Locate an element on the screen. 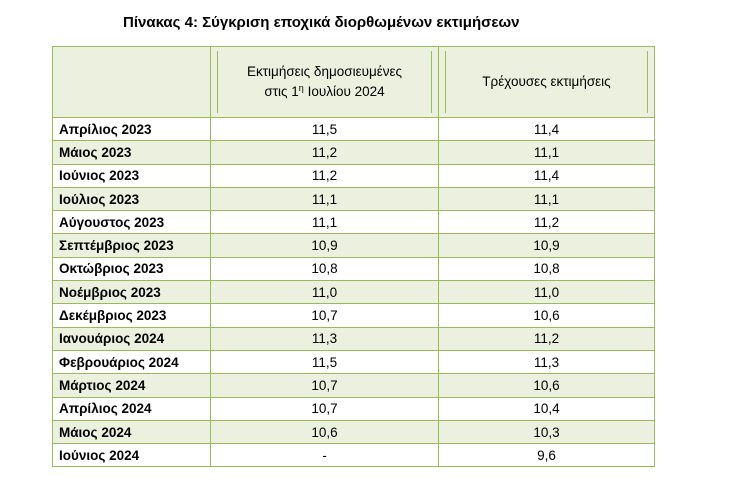 Image resolution: width=740 pixels, height=489 pixels. current-cell: 11,0 is located at coordinates (546, 292).